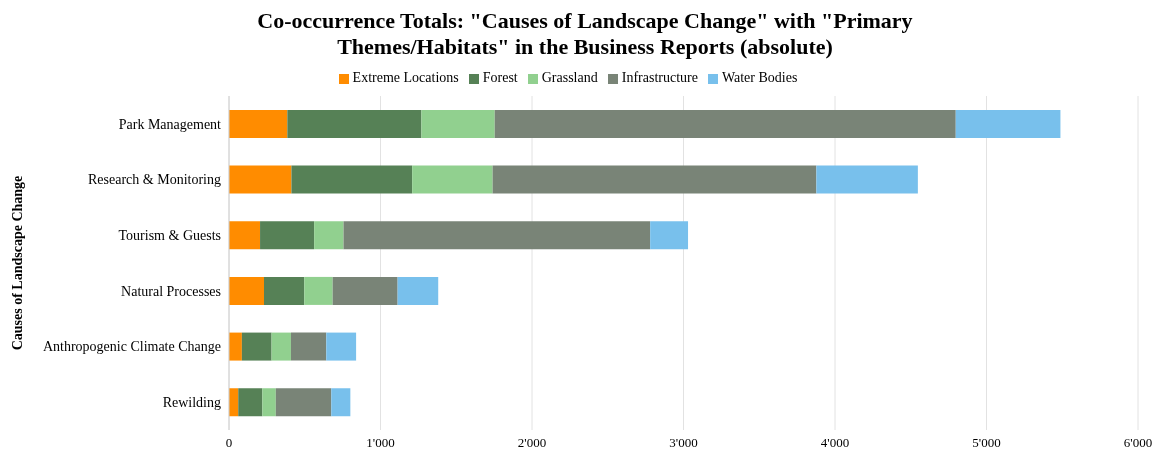 This screenshot has height=461, width=1170. What do you see at coordinates (169, 236) in the screenshot?
I see `y-tick-label: Tourism & Guests` at bounding box center [169, 236].